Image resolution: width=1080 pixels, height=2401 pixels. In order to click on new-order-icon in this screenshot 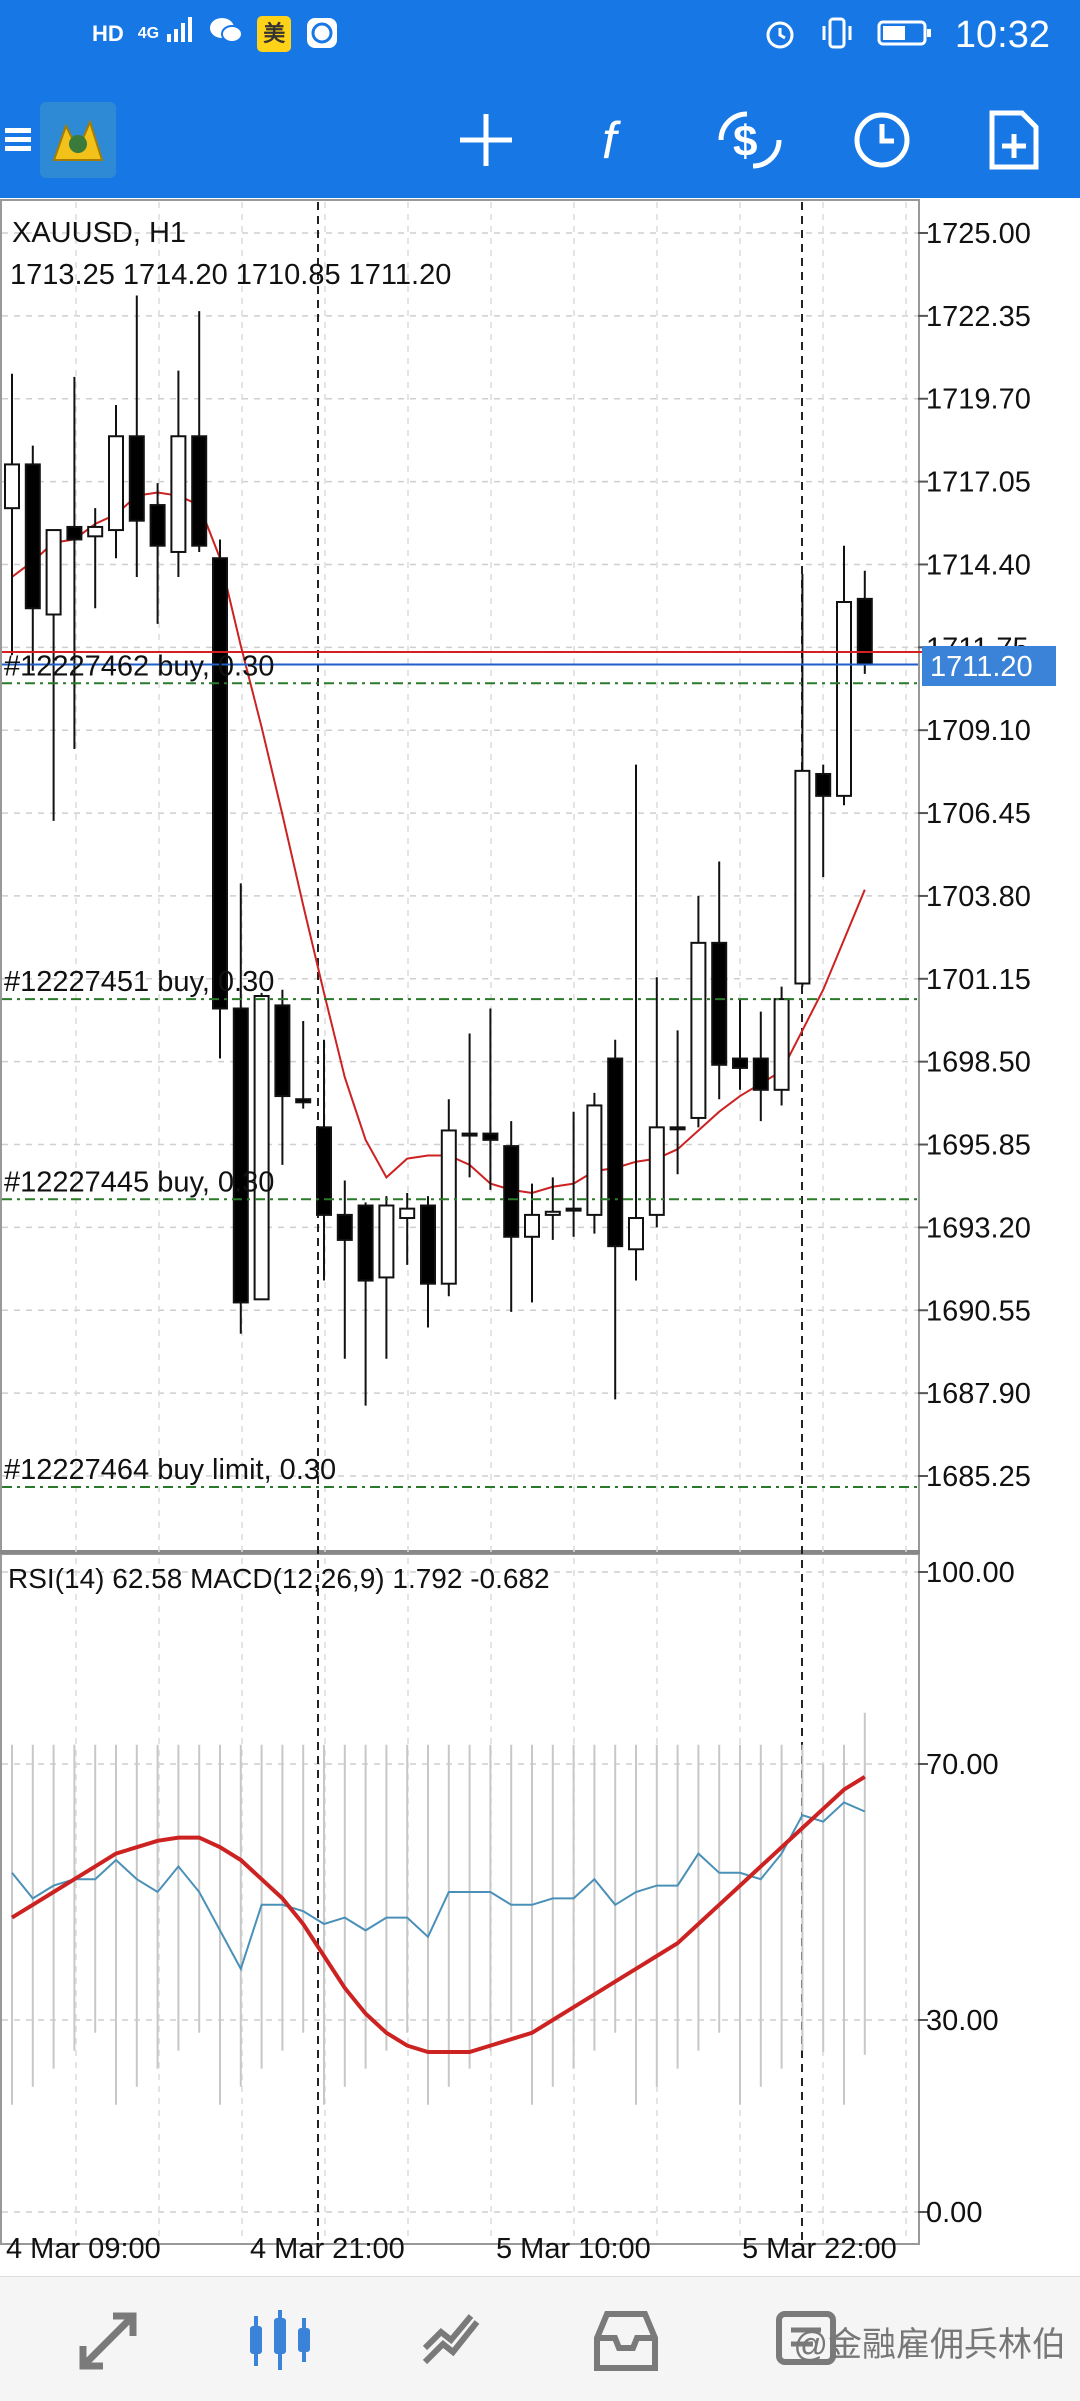, I will do `click(1014, 140)`.